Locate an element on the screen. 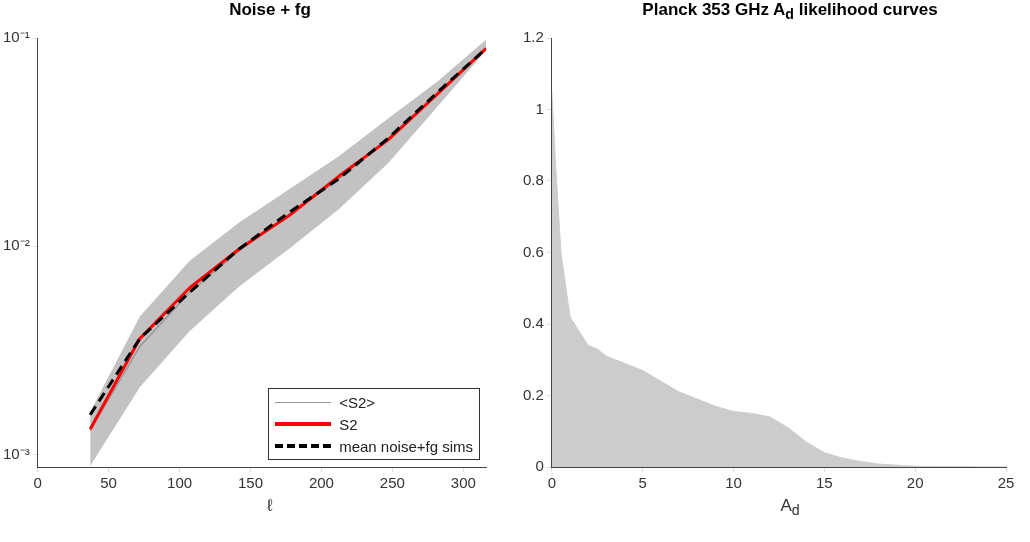 The width and height of the screenshot is (1030, 542). y-tick-label: 10⁻¹ is located at coordinates (16, 37).